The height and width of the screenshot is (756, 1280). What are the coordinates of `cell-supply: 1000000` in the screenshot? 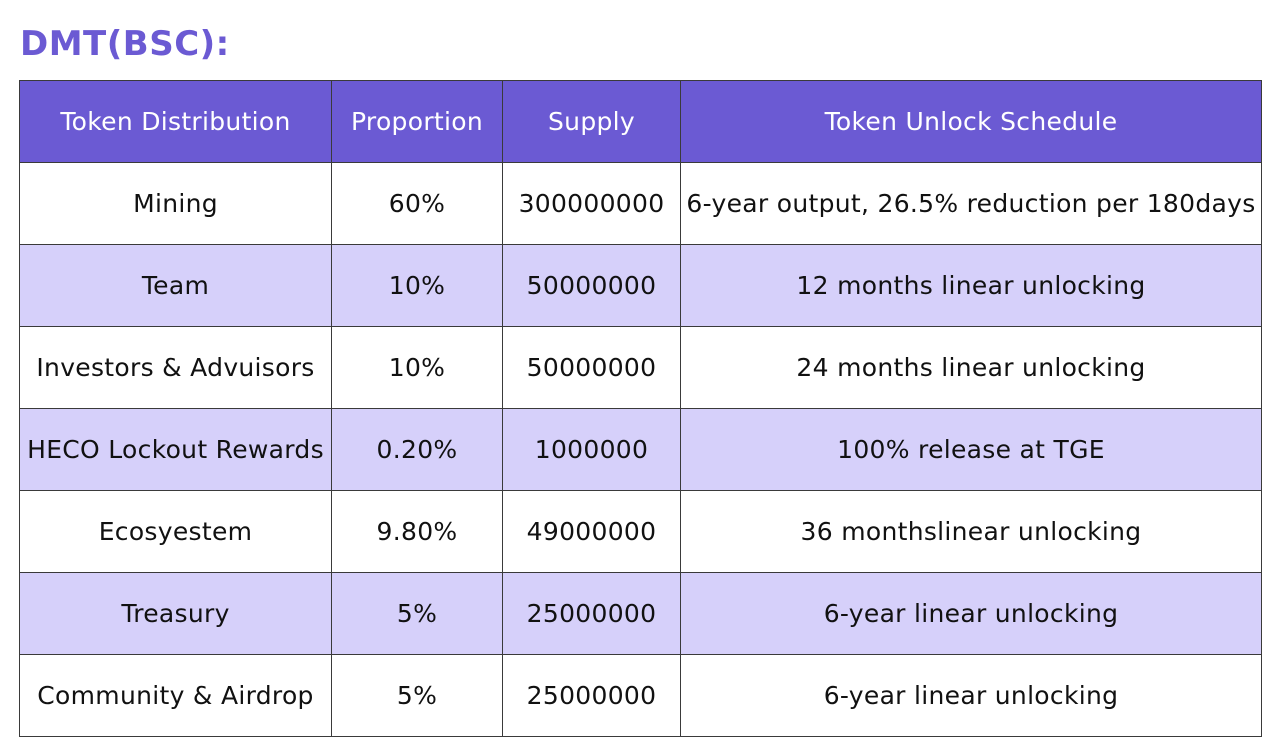 It's located at (591, 449).